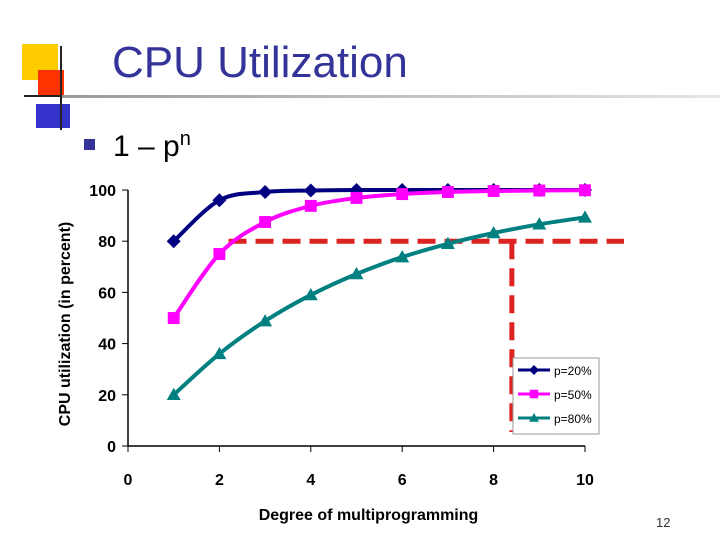 This screenshot has width=720, height=540. I want to click on legend-label: p=20%, so click(573, 371).